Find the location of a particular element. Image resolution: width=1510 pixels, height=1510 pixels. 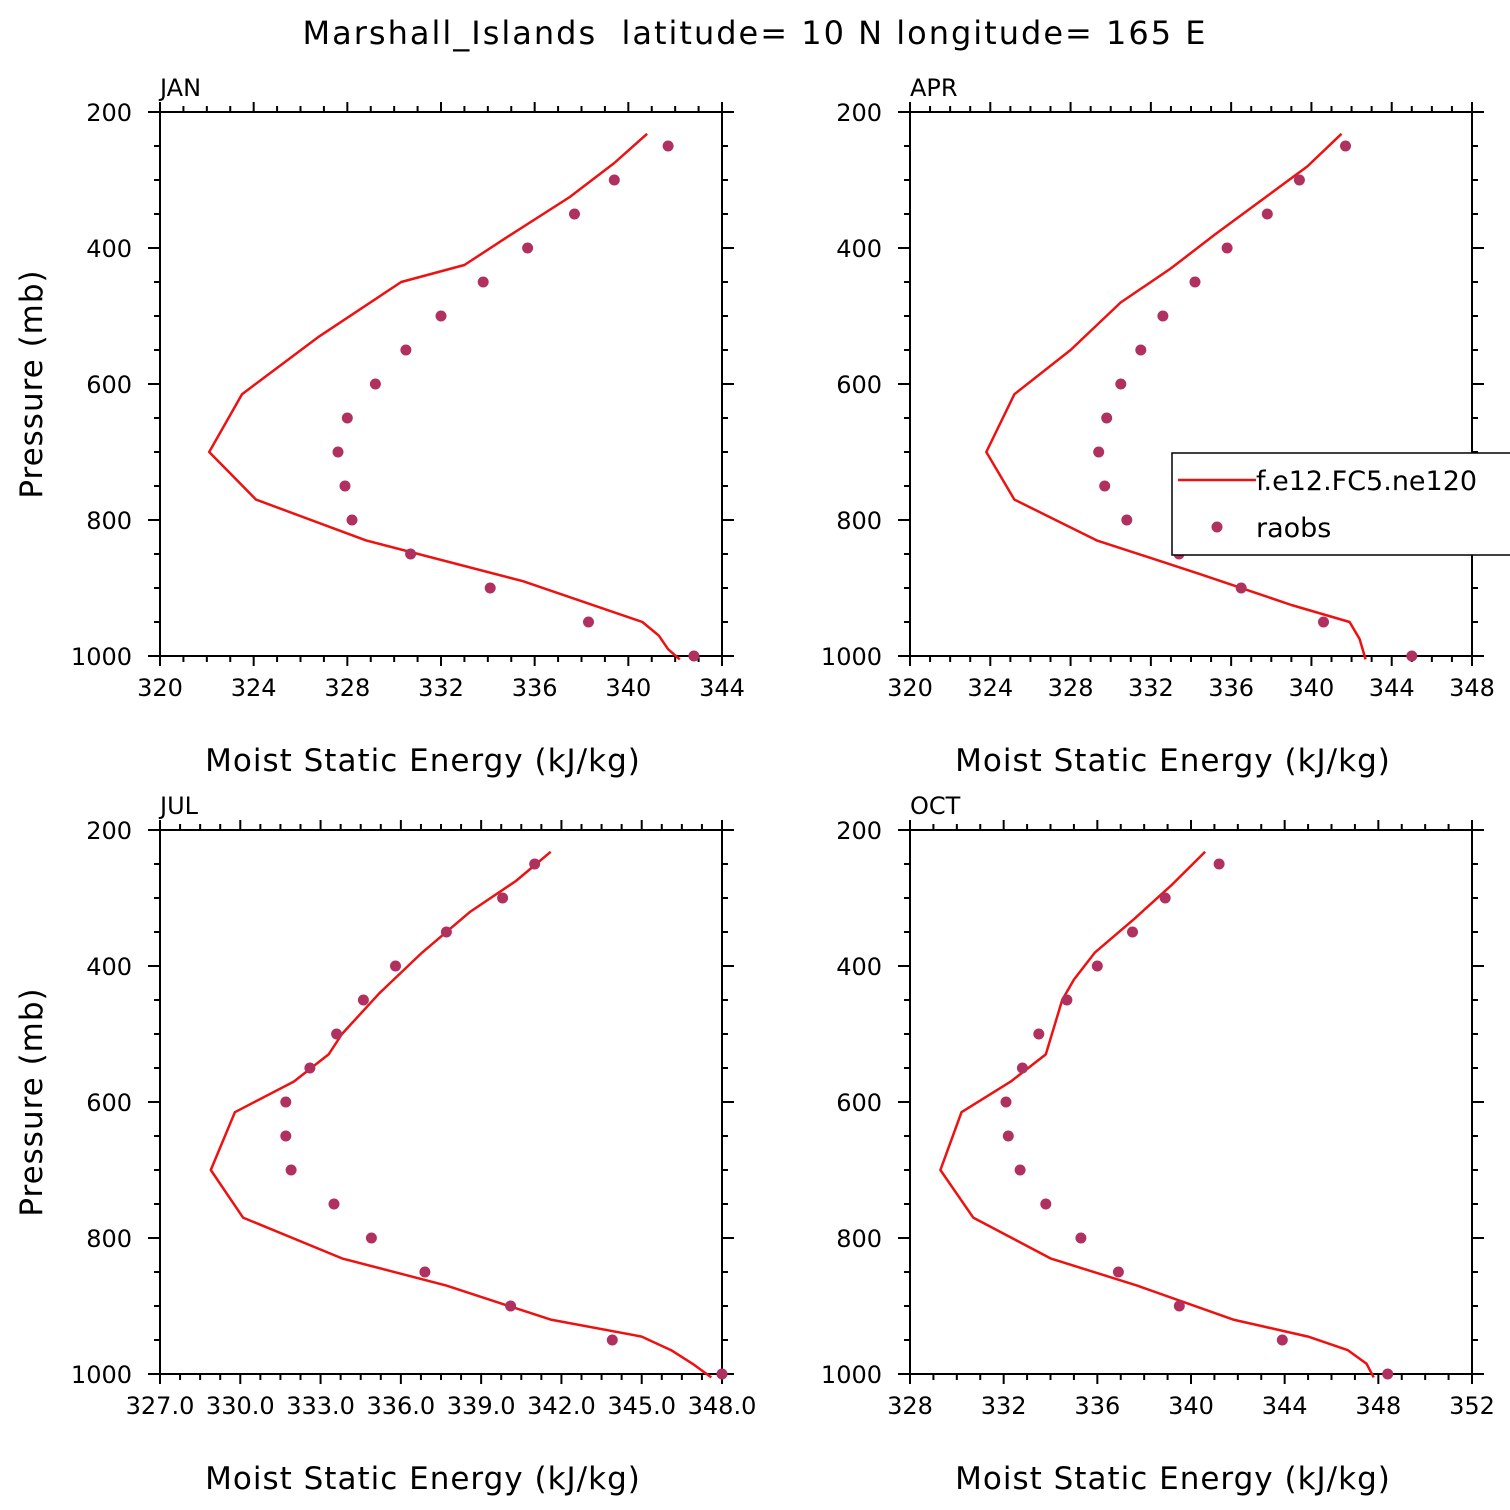

model-line-apr is located at coordinates (1176, 396).